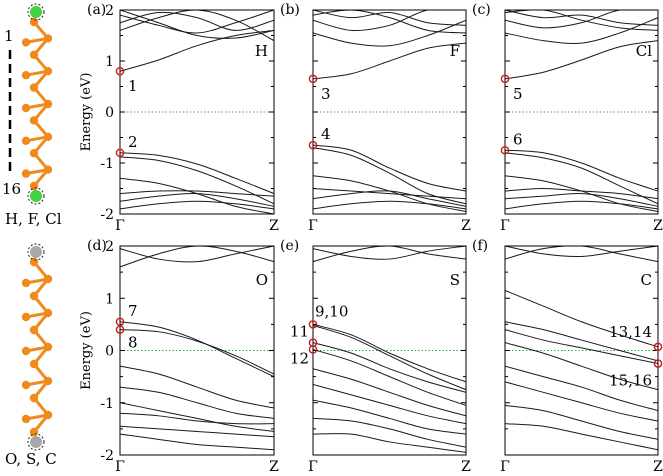  What do you see at coordinates (646, 280) in the screenshot?
I see `element-label: C` at bounding box center [646, 280].